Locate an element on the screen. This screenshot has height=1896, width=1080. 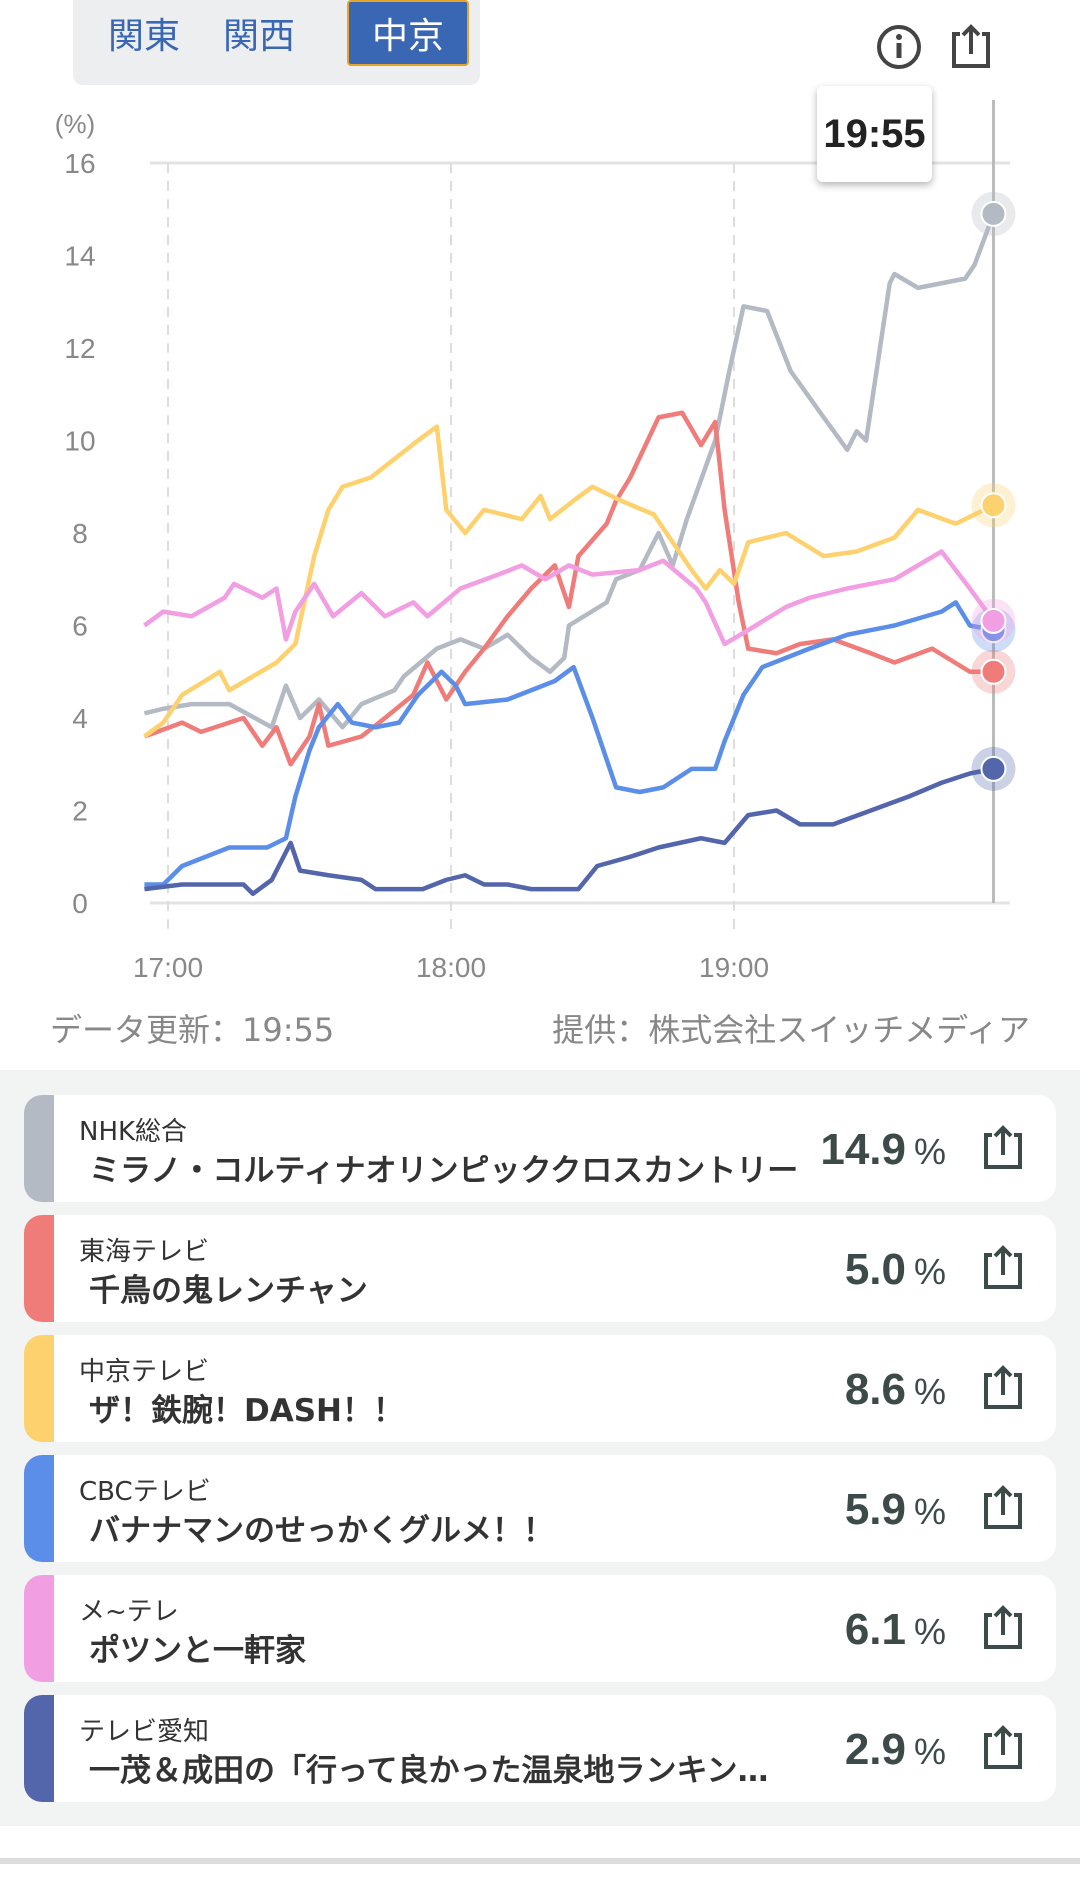
rating-number: 5.9 is located at coordinates (875, 1509).